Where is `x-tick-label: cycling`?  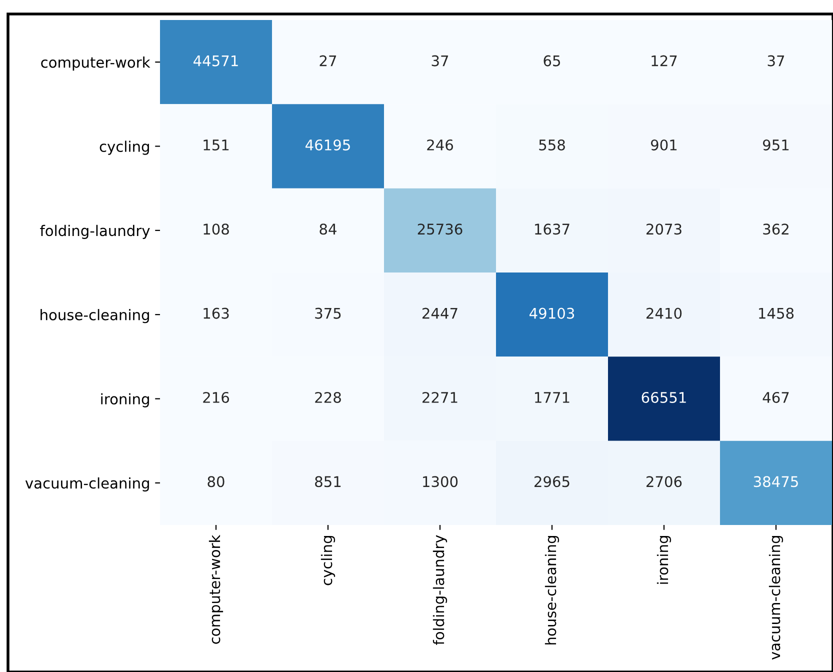
x-tick-label: cycling is located at coordinates (328, 561).